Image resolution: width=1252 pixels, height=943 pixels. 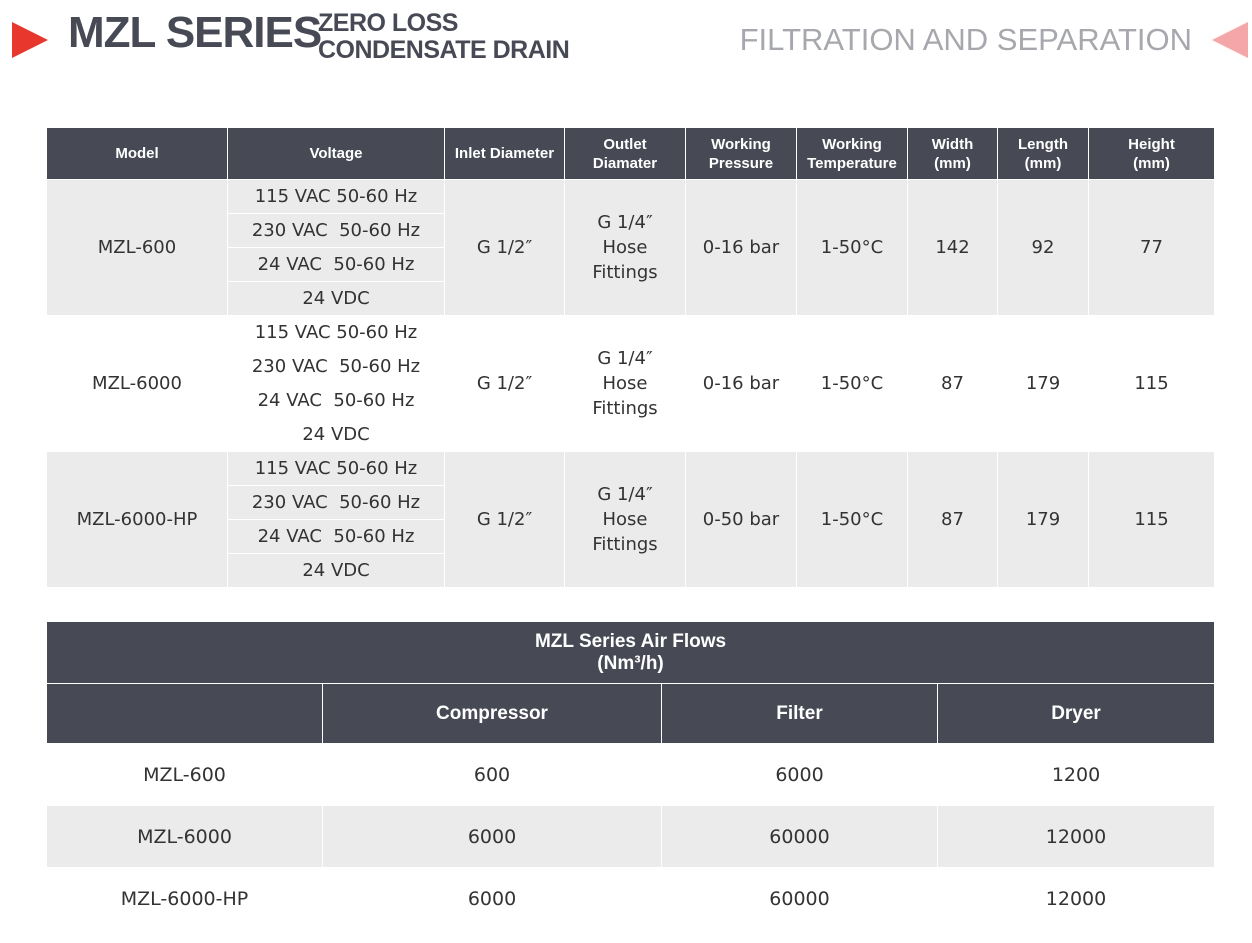 I want to click on flow-cell: 1200, so click(x=1076, y=774).